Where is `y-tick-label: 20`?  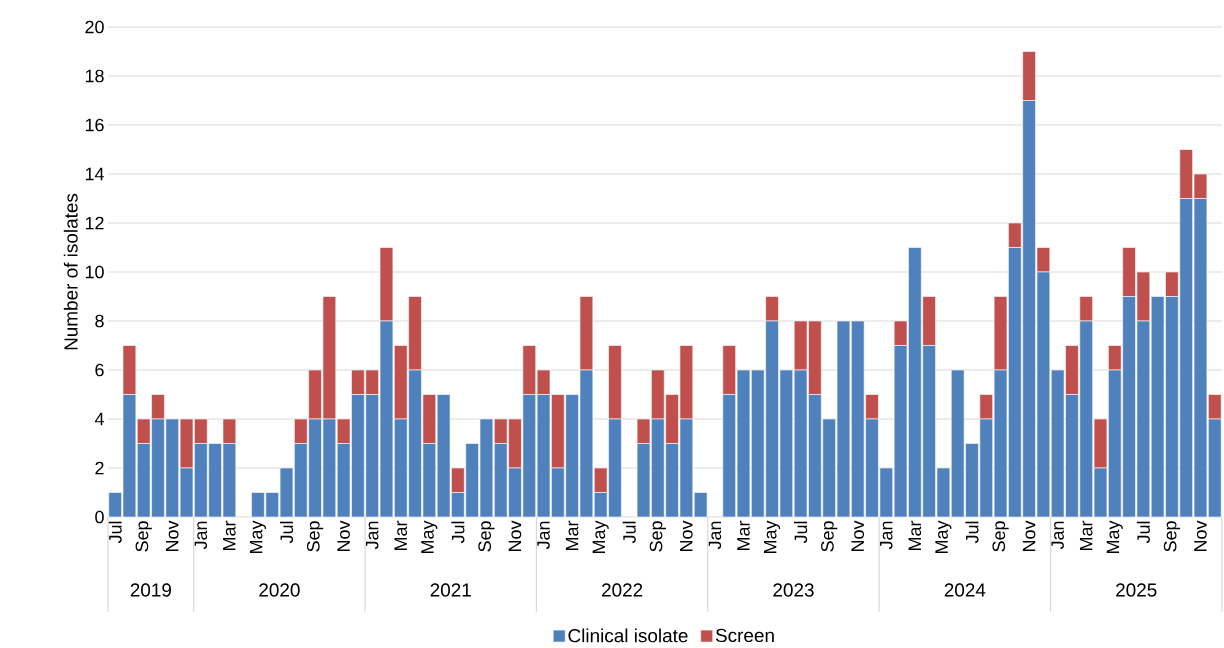
y-tick-label: 20 is located at coordinates (94, 27).